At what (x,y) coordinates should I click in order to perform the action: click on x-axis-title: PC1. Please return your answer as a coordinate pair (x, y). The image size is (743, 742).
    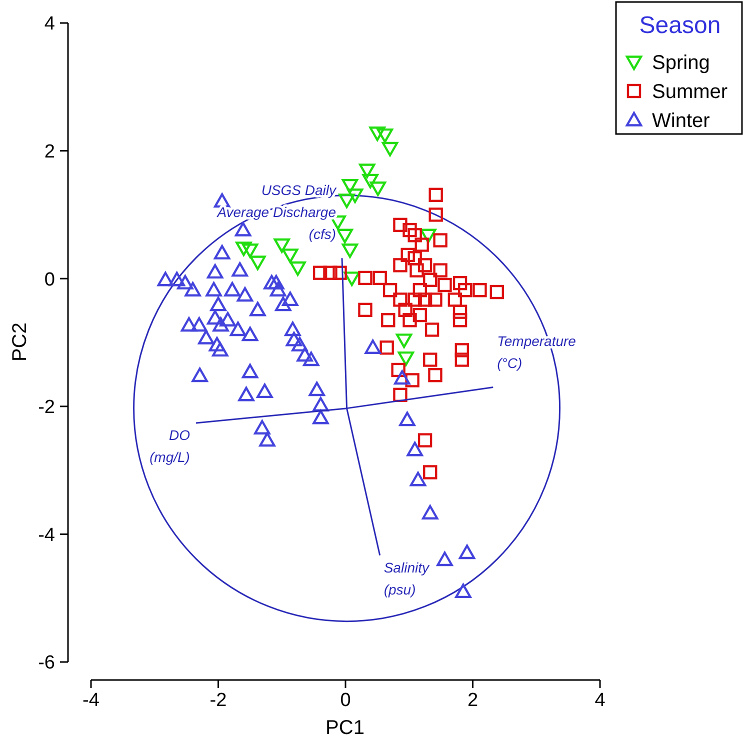
    Looking at the image, I should click on (345, 728).